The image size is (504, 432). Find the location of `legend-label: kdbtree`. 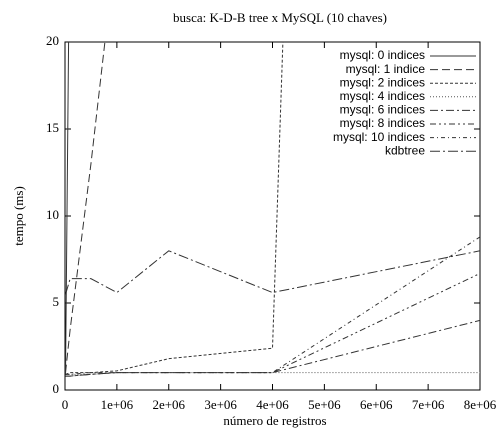

legend-label: kdbtree is located at coordinates (405, 150).